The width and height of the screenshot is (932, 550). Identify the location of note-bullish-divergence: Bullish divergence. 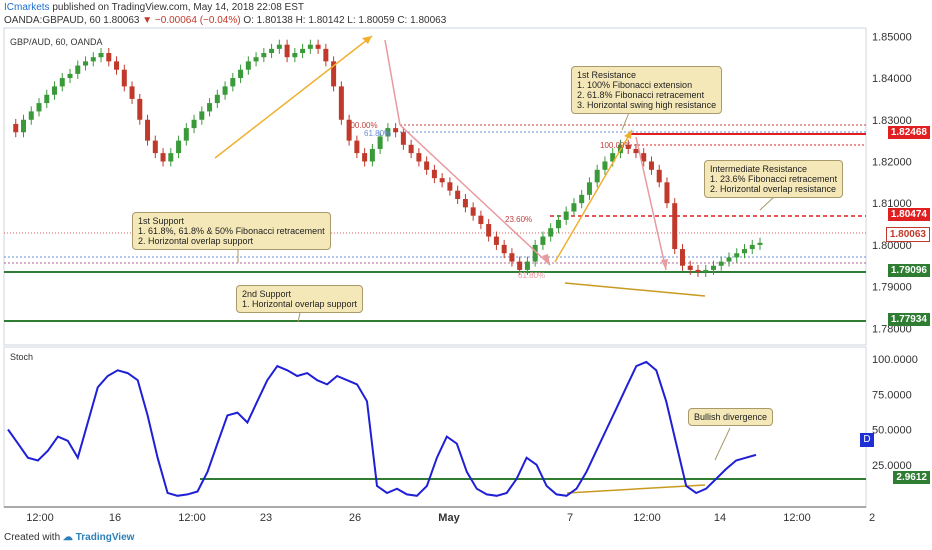
(731, 417).